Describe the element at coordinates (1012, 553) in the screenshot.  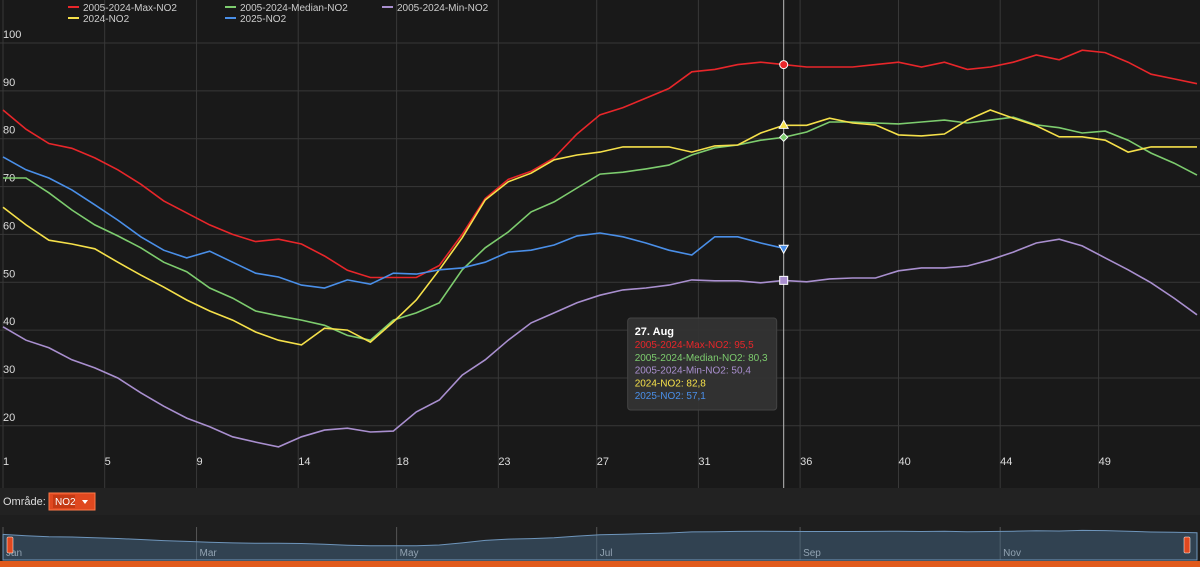
I see `navigator-label: Nov` at that location.